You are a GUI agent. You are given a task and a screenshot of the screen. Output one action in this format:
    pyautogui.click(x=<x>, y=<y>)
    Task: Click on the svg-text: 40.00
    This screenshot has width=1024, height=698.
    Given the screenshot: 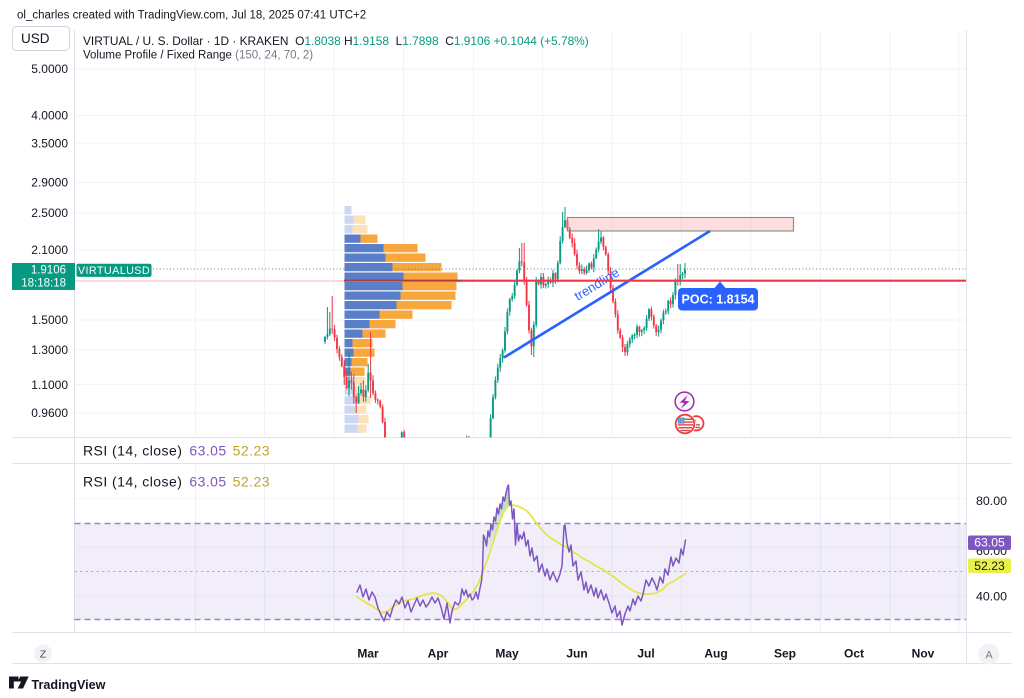 What is the action you would take?
    pyautogui.click(x=991, y=597)
    